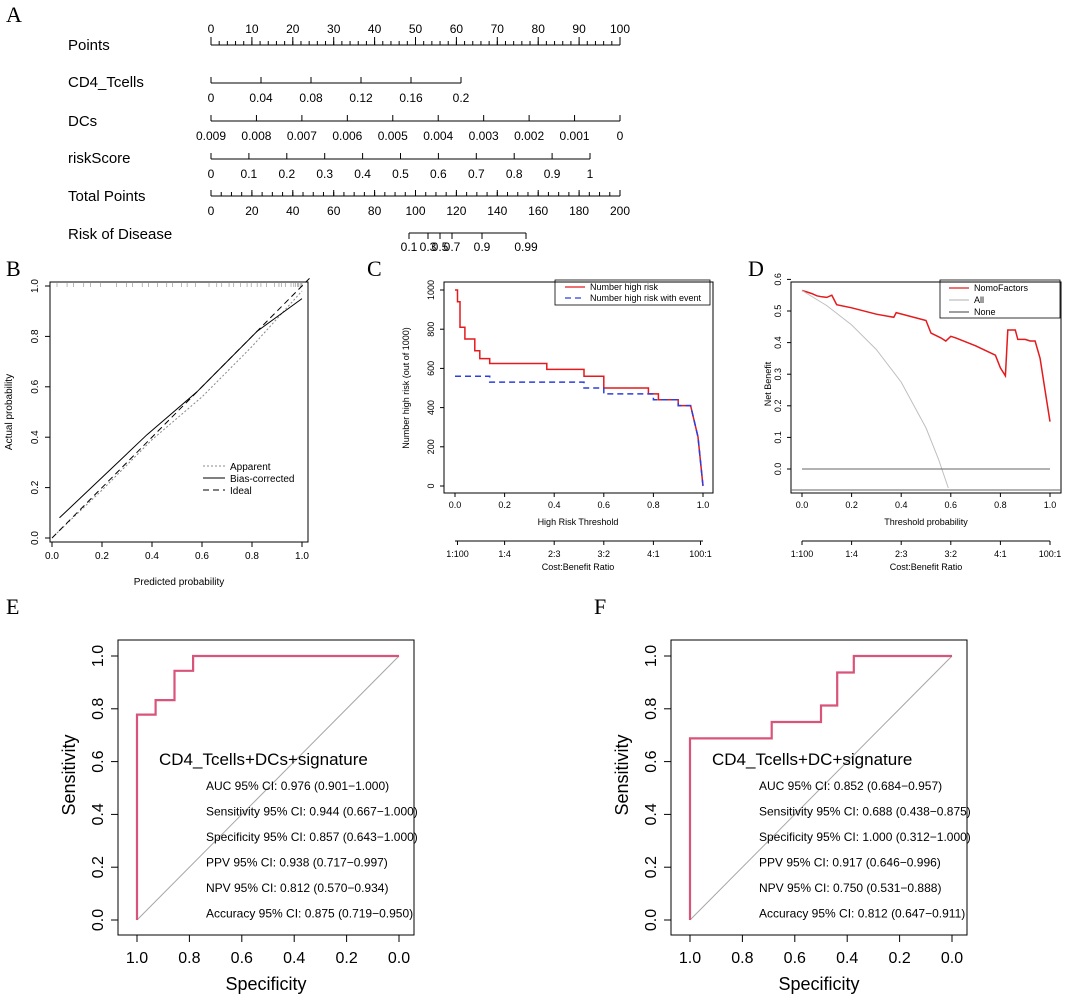 The width and height of the screenshot is (1065, 1000). What do you see at coordinates (926, 567) in the screenshot?
I see `cost-benefit-label: Cost:Benefit Ratio` at bounding box center [926, 567].